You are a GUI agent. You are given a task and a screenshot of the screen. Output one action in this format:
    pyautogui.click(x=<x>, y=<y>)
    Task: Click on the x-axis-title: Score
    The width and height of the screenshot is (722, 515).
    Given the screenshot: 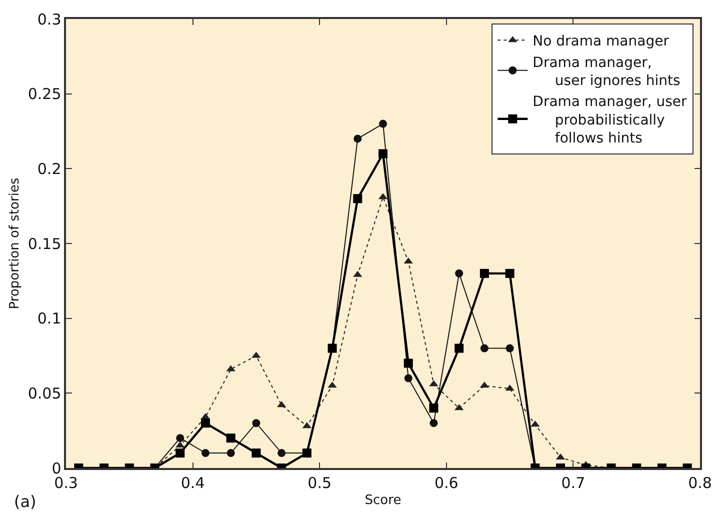 What is the action you would take?
    pyautogui.click(x=383, y=500)
    